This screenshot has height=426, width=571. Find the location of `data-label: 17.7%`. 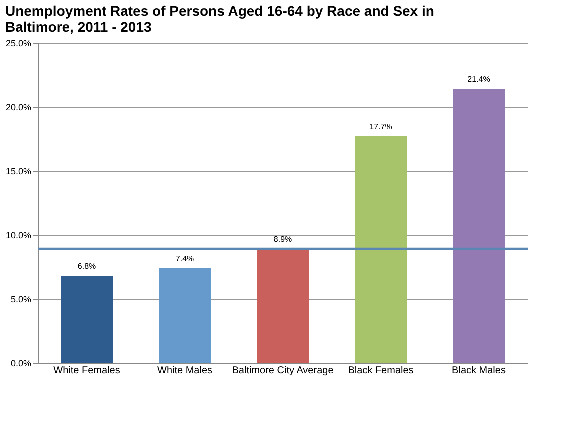

data-label: 17.7% is located at coordinates (381, 127).